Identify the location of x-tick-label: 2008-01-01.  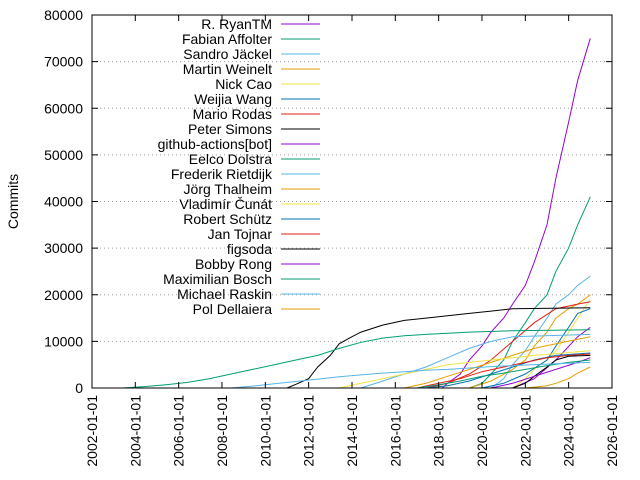
(222, 431).